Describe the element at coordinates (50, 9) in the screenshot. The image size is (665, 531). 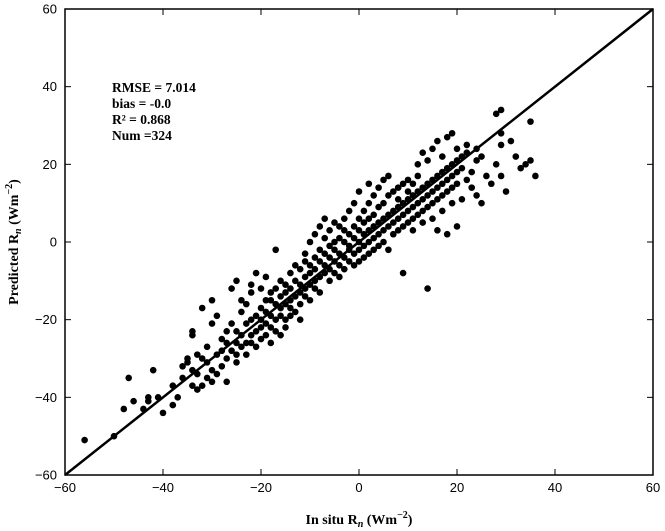
I see `y-tick-label: 60` at that location.